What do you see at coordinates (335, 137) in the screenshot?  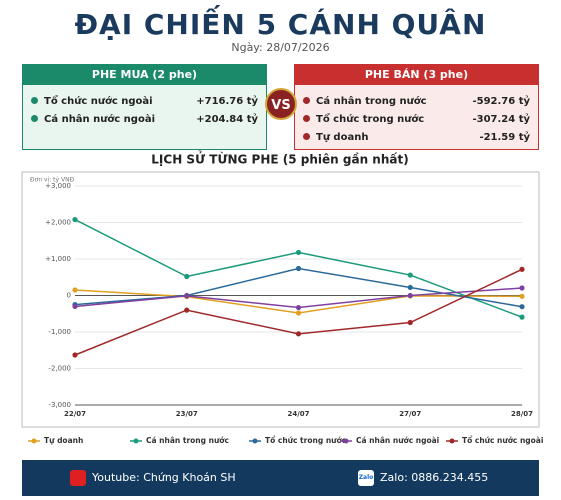 I see `row-name: Tự doanh` at bounding box center [335, 137].